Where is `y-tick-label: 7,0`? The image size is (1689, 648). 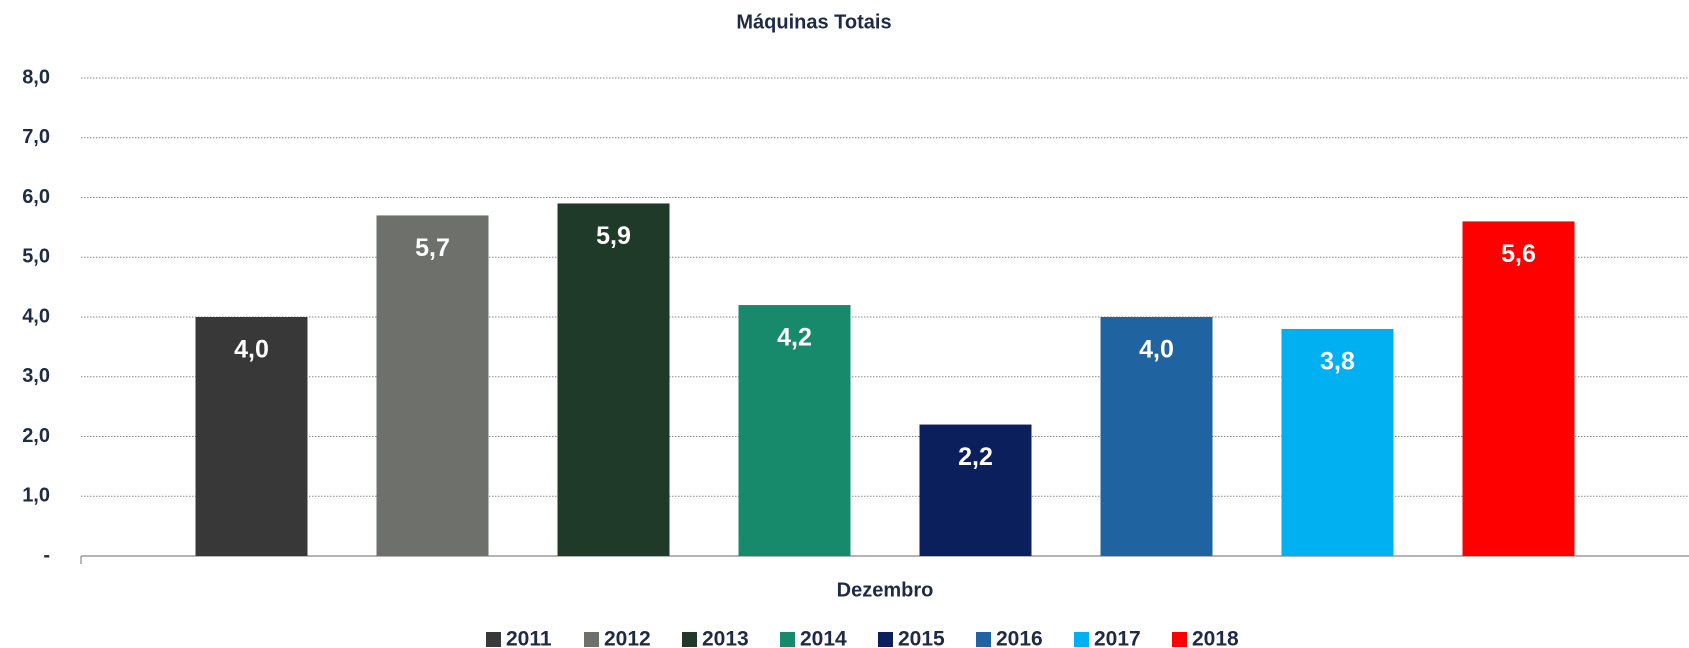 y-tick-label: 7,0 is located at coordinates (36, 137).